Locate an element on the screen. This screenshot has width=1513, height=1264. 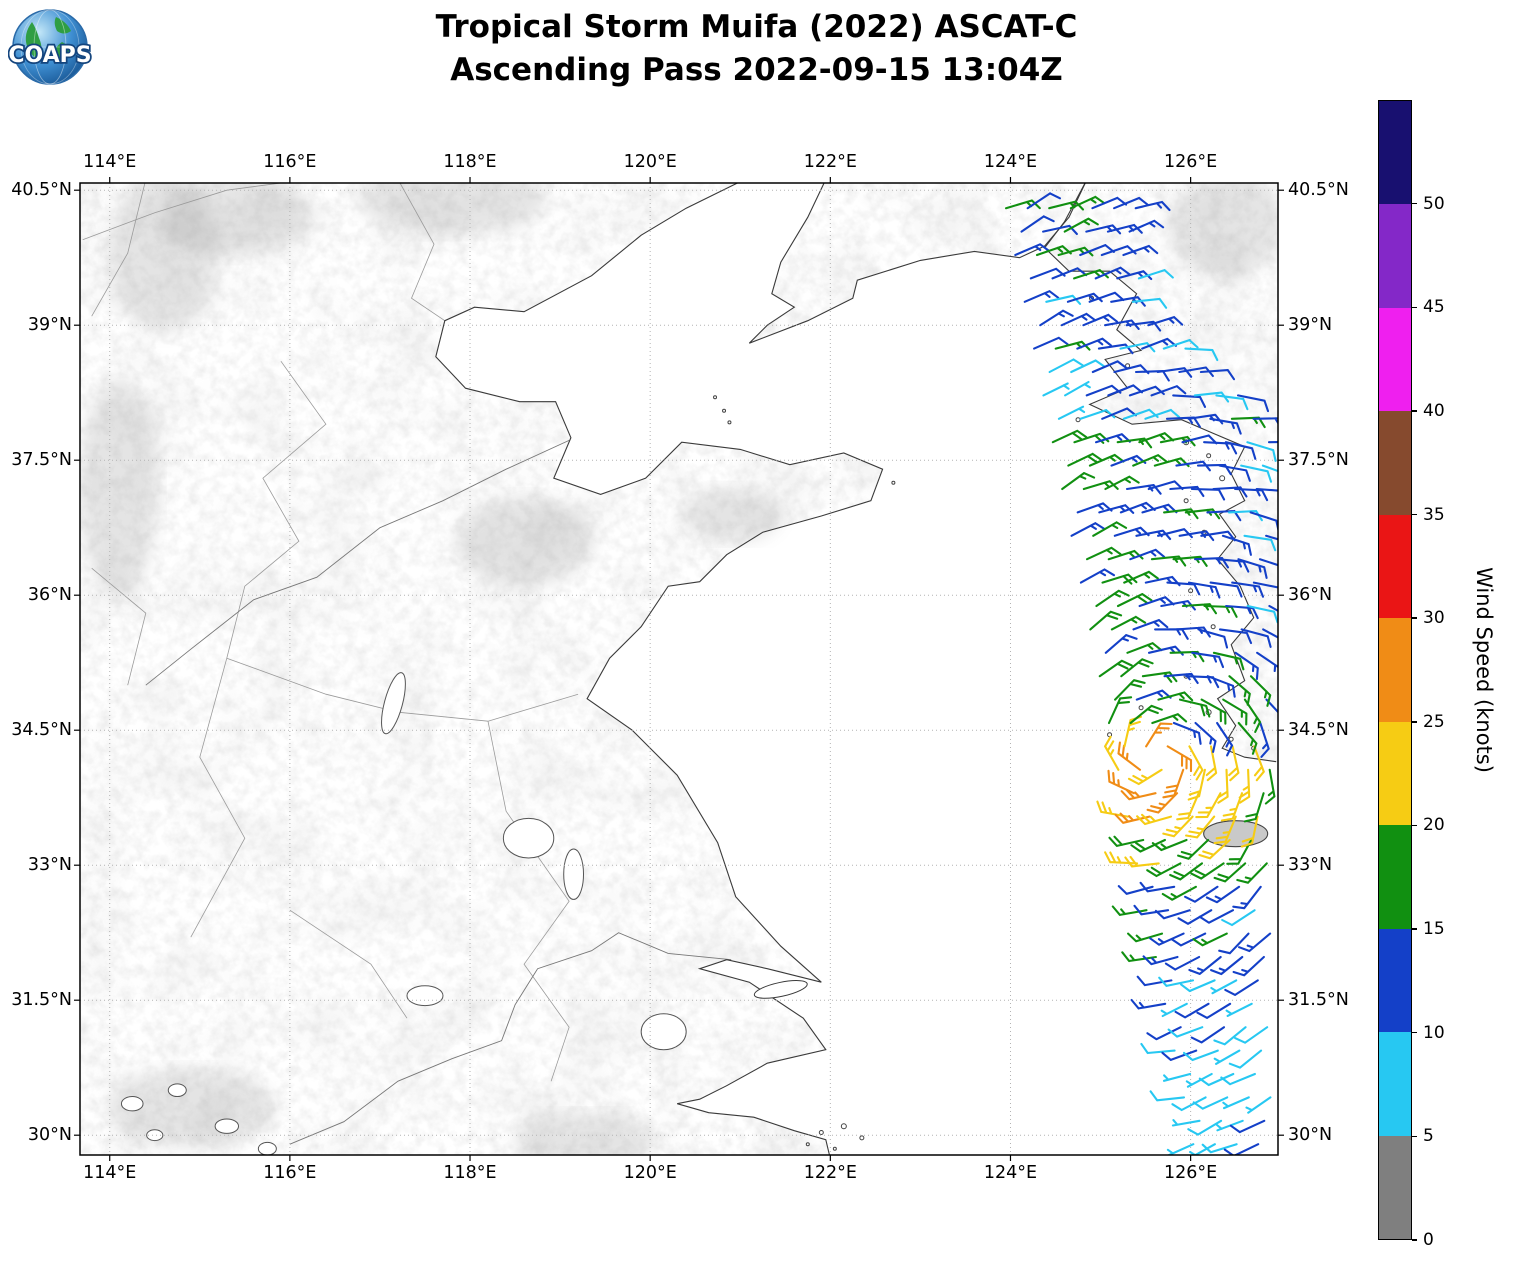
lat-tick-label-left: 31.5°N is located at coordinates (41, 1000).